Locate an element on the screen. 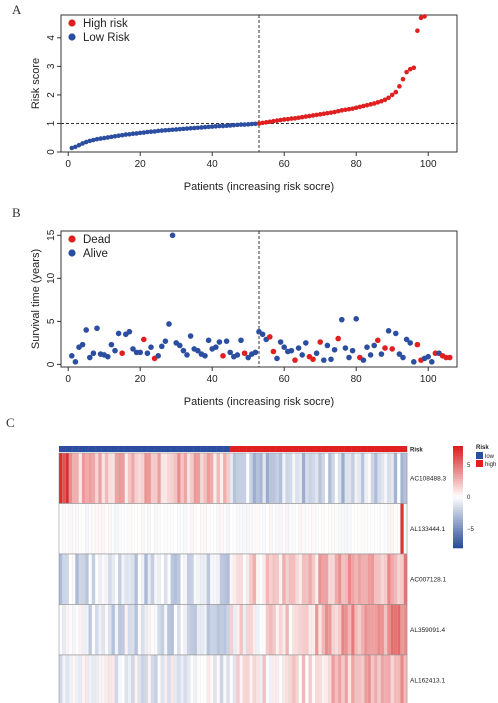  colorbar-tick-label: −5 is located at coordinates (471, 530).